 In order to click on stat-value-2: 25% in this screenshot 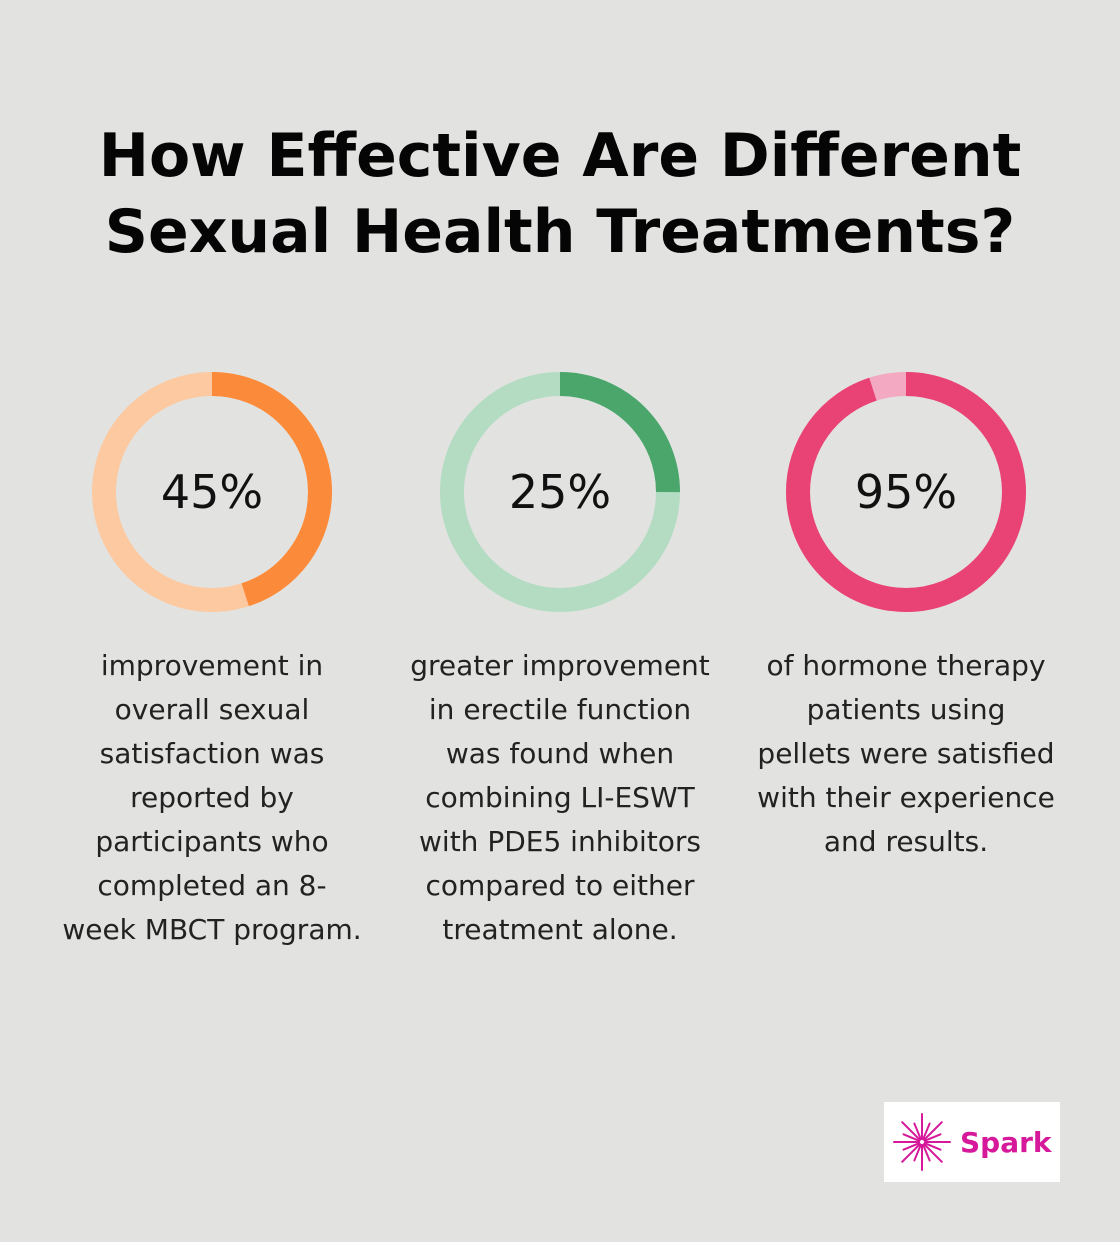, I will do `click(560, 492)`.